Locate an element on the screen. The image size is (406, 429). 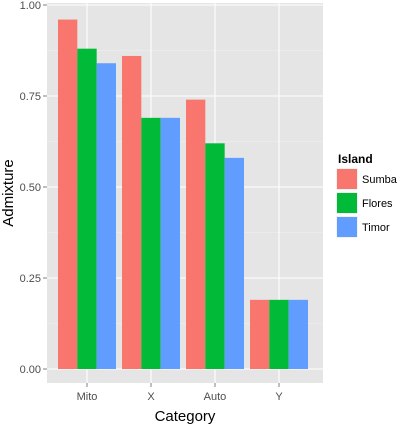
legend-label: Timor is located at coordinates (376, 228).